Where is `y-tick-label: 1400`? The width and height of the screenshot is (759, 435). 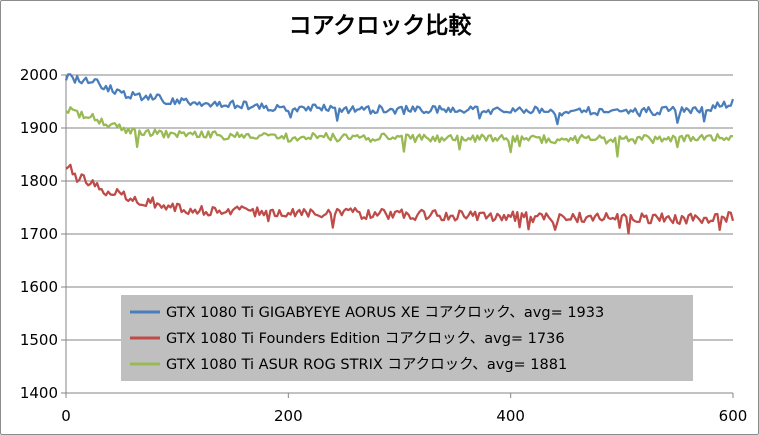 y-tick-label: 1400 is located at coordinates (39, 393).